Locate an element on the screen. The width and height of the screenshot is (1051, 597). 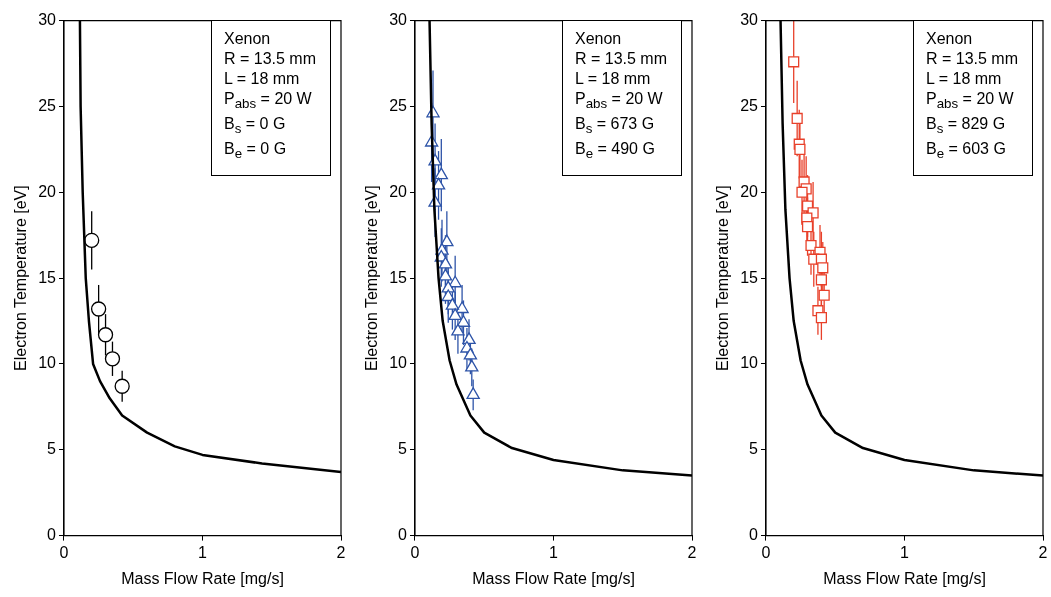
annotation: B$_{e}$ = 603 G is located at coordinates (966, 151).